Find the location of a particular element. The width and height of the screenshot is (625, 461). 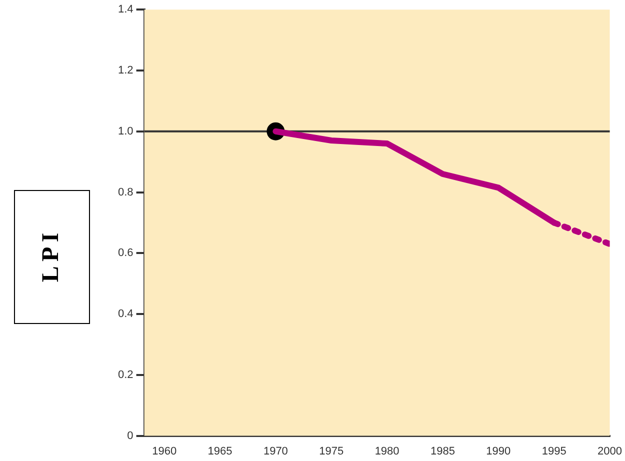

x-tick-label: 1995 is located at coordinates (554, 451).